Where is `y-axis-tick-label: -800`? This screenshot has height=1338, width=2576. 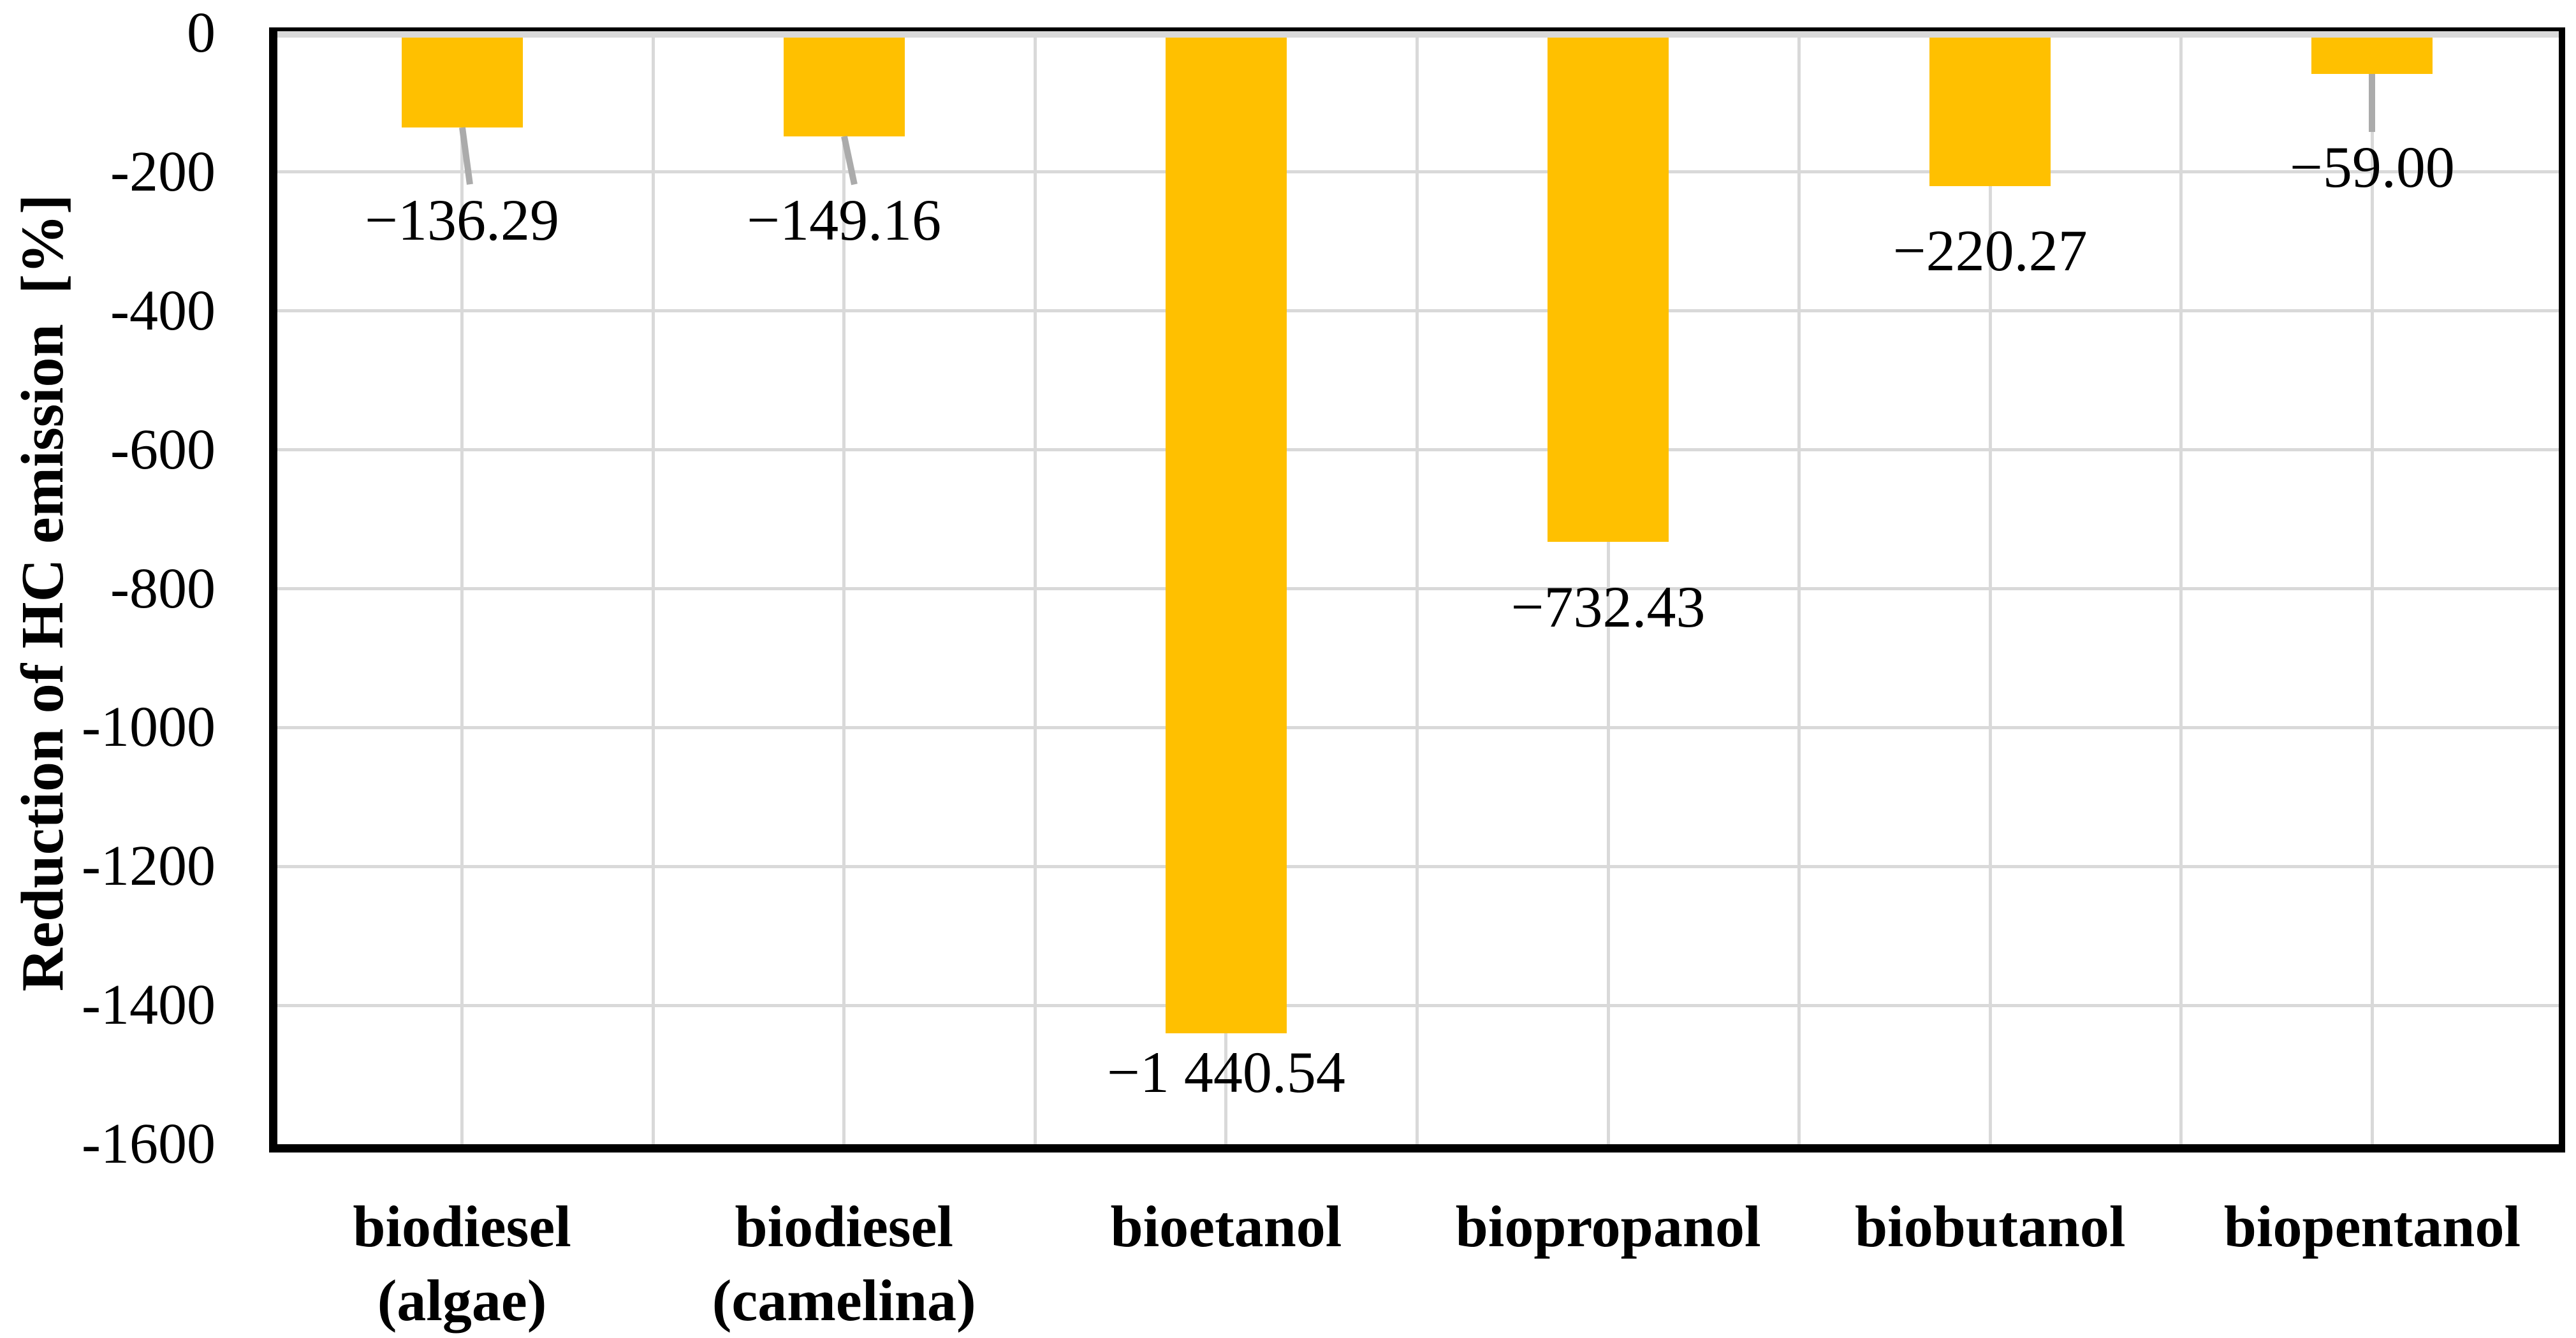 y-axis-tick-label: -800 is located at coordinates (163, 588).